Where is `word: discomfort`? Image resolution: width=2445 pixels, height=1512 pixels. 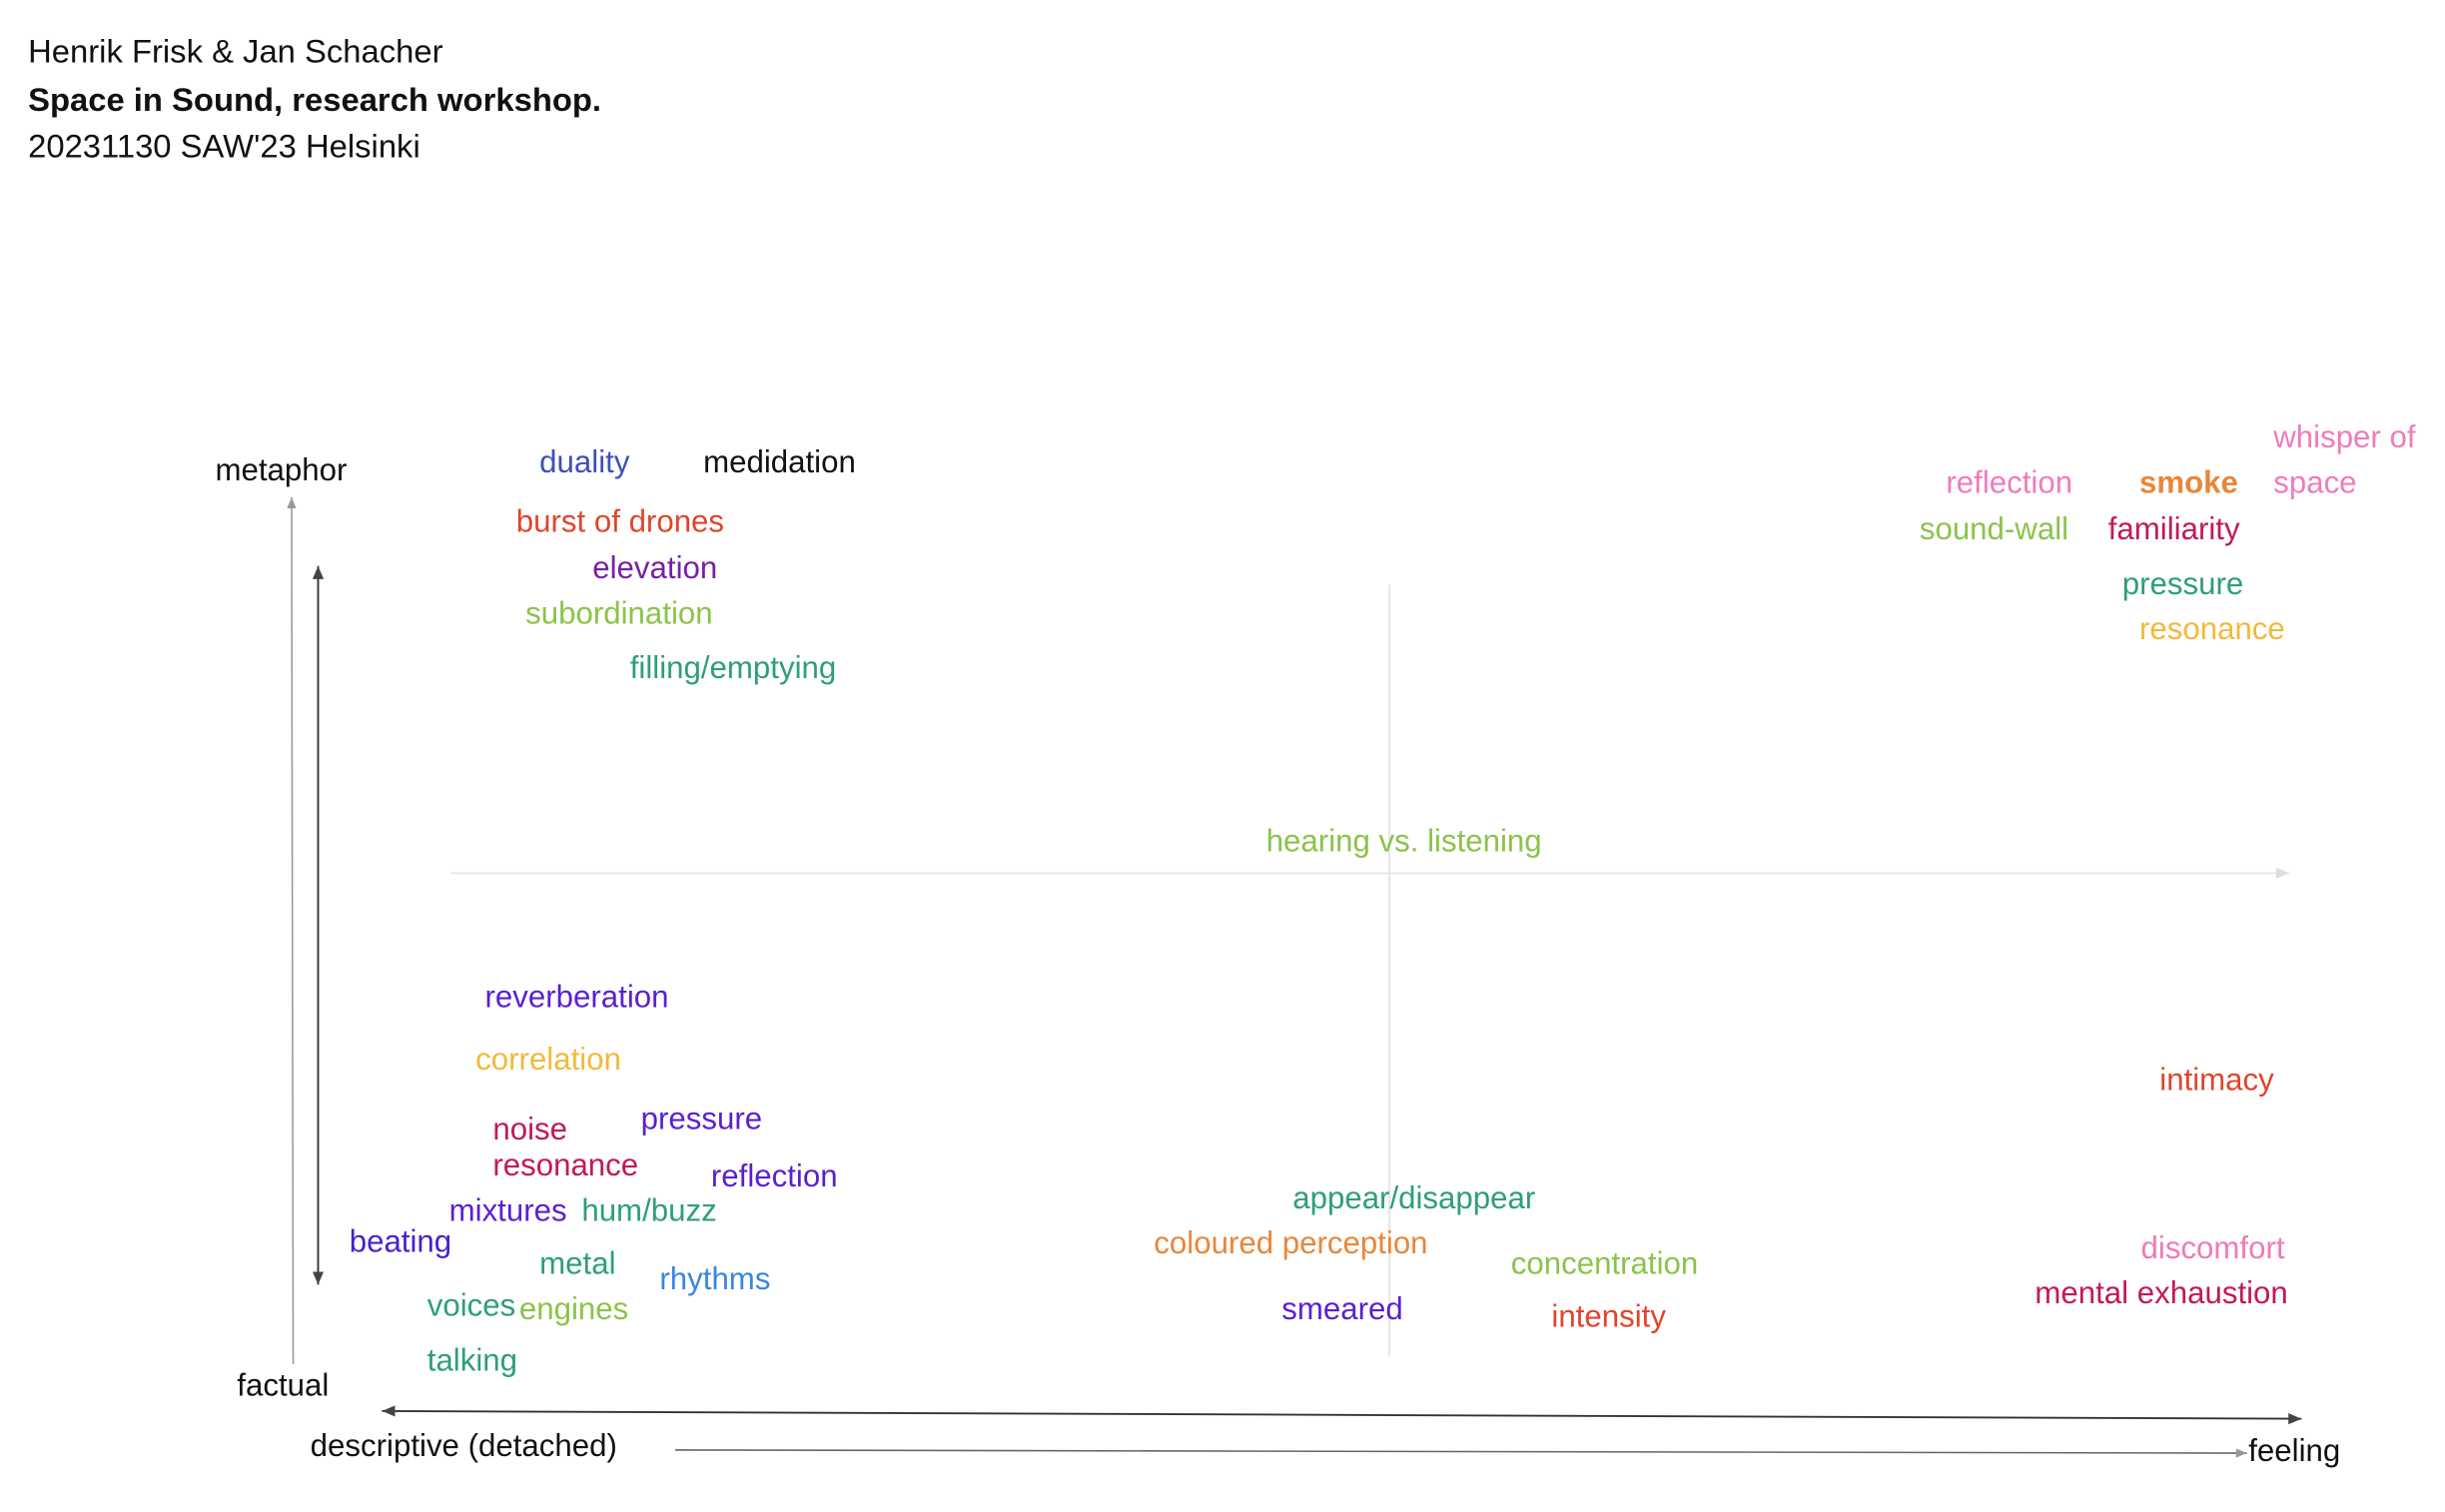 word: discomfort is located at coordinates (2212, 1248).